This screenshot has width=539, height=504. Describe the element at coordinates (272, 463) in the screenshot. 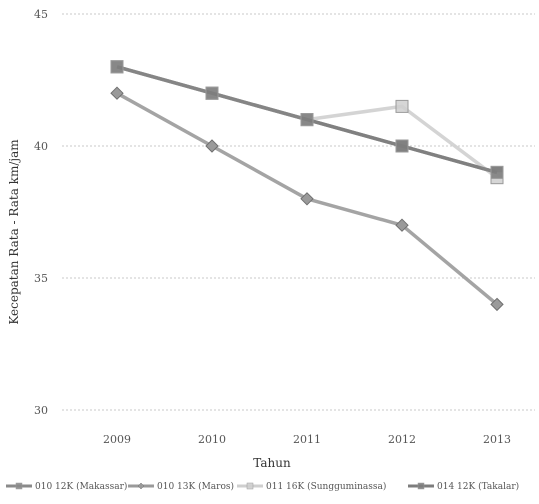

I see `x-axis-title: Tahun` at that location.